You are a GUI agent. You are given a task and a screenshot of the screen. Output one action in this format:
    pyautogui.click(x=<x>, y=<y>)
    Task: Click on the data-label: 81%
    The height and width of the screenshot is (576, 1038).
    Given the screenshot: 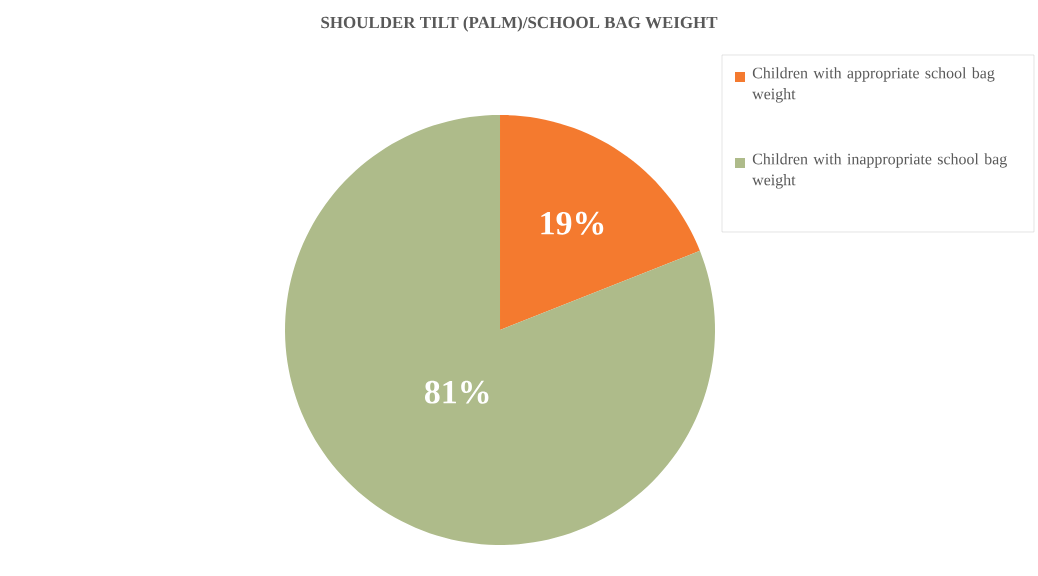 What is the action you would take?
    pyautogui.click(x=456, y=392)
    